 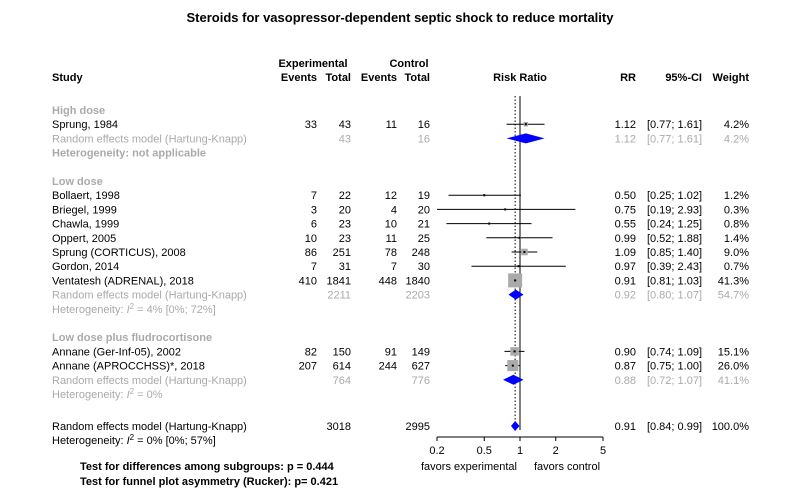 I want to click on exp-total: 20, so click(x=345, y=210).